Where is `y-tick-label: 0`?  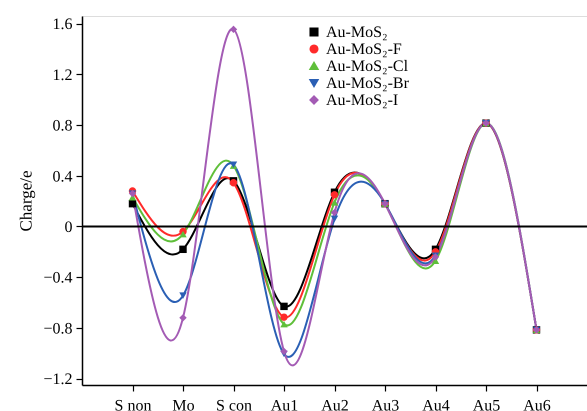 y-tick-label: 0 is located at coordinates (68, 227).